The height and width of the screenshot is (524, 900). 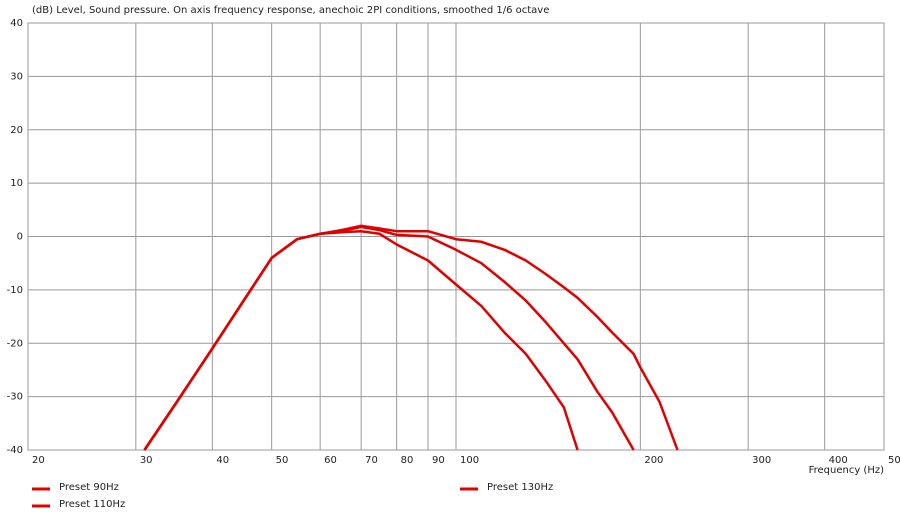 I want to click on y-tick-label: 0, so click(x=20, y=237).